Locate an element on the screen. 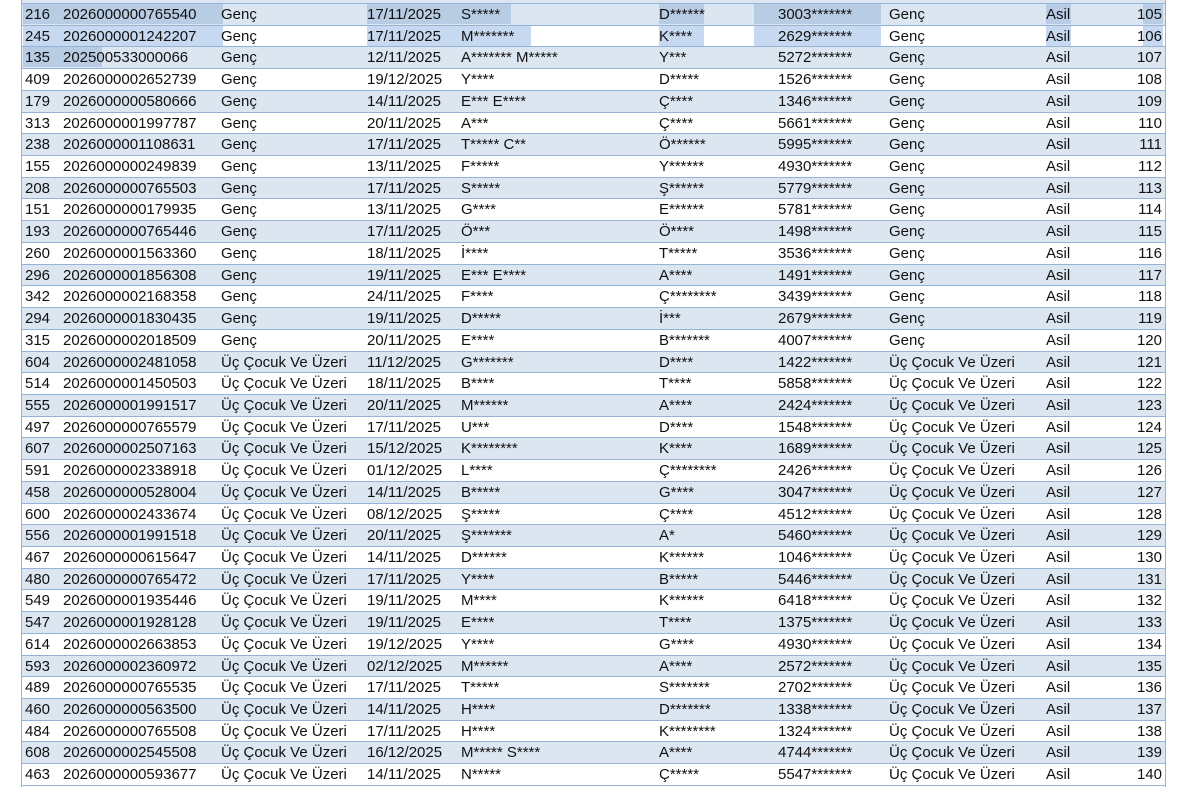 The image size is (1192, 806). application-no-cell: 2026000001991517 is located at coordinates (130, 405).